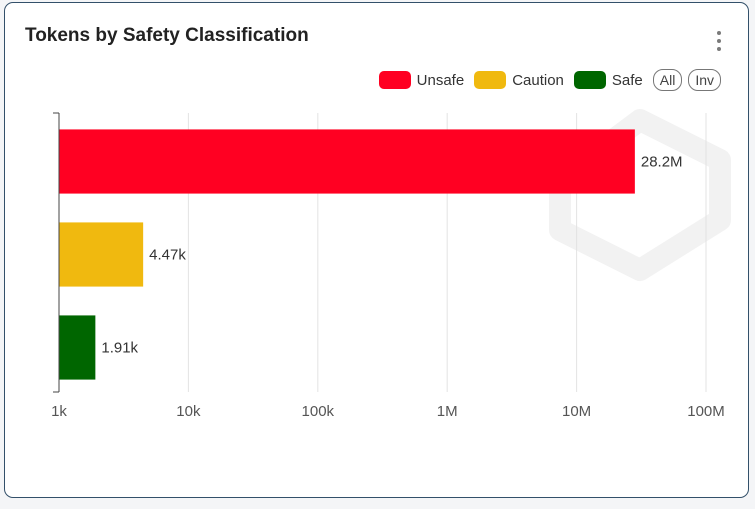 This screenshot has width=755, height=509. I want to click on x-tick-label: 10k, so click(188, 411).